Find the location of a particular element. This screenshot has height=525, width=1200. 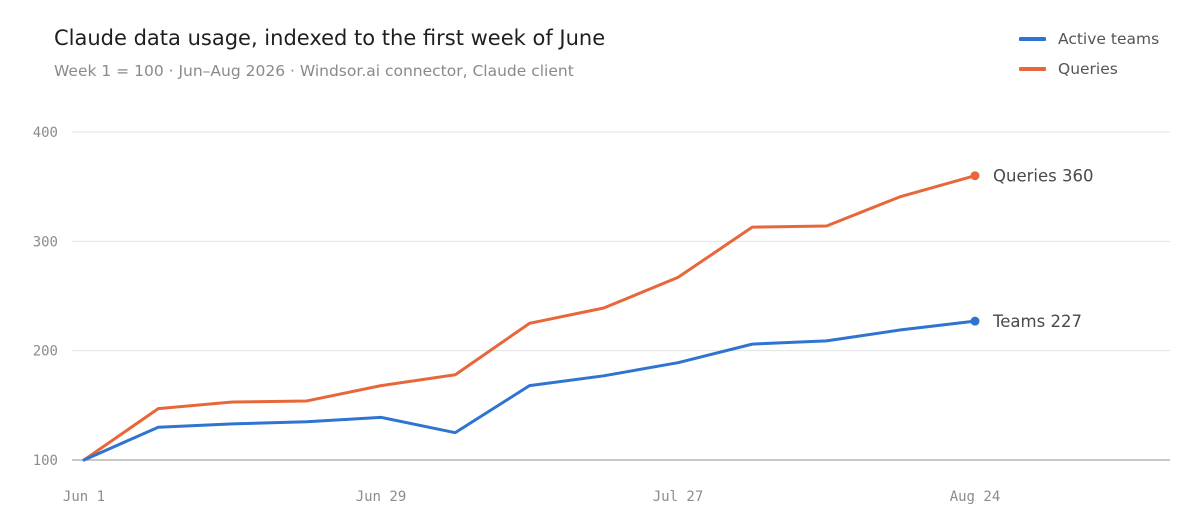

legend-label-active-teams: Active teams is located at coordinates (1109, 39).